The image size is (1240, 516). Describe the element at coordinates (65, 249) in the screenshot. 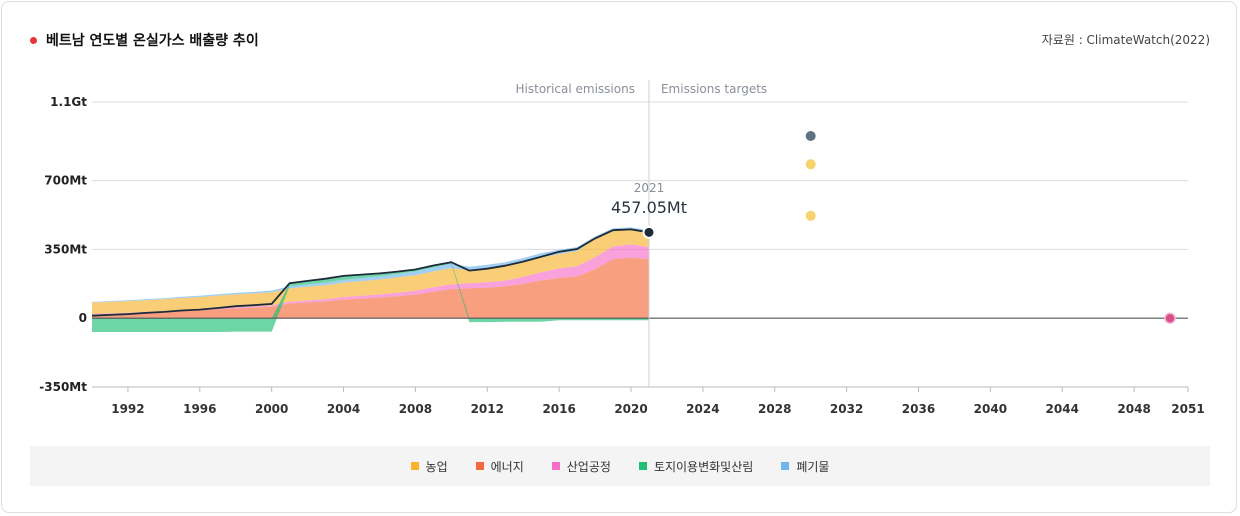

I see `y-tick-label: 350Mt` at that location.